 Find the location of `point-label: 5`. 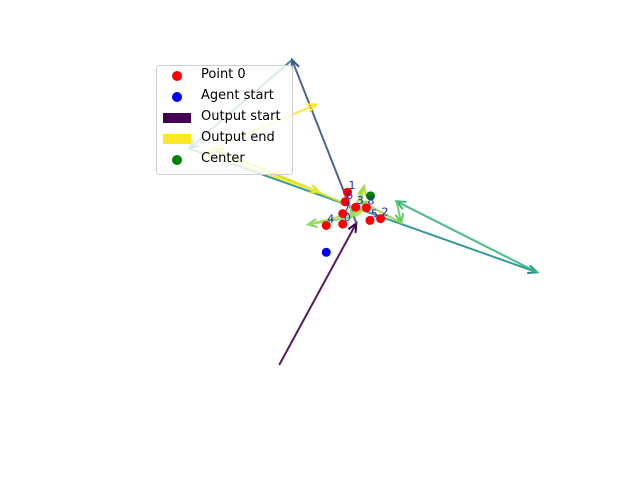

point-label: 5 is located at coordinates (374, 213).